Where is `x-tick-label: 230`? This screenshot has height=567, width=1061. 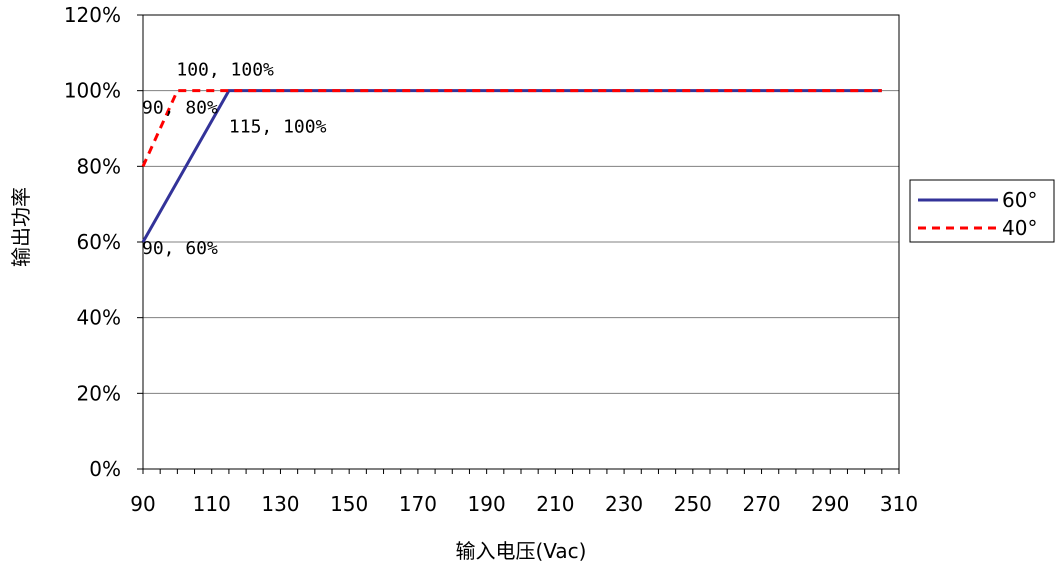 x-tick-label: 230 is located at coordinates (624, 504).